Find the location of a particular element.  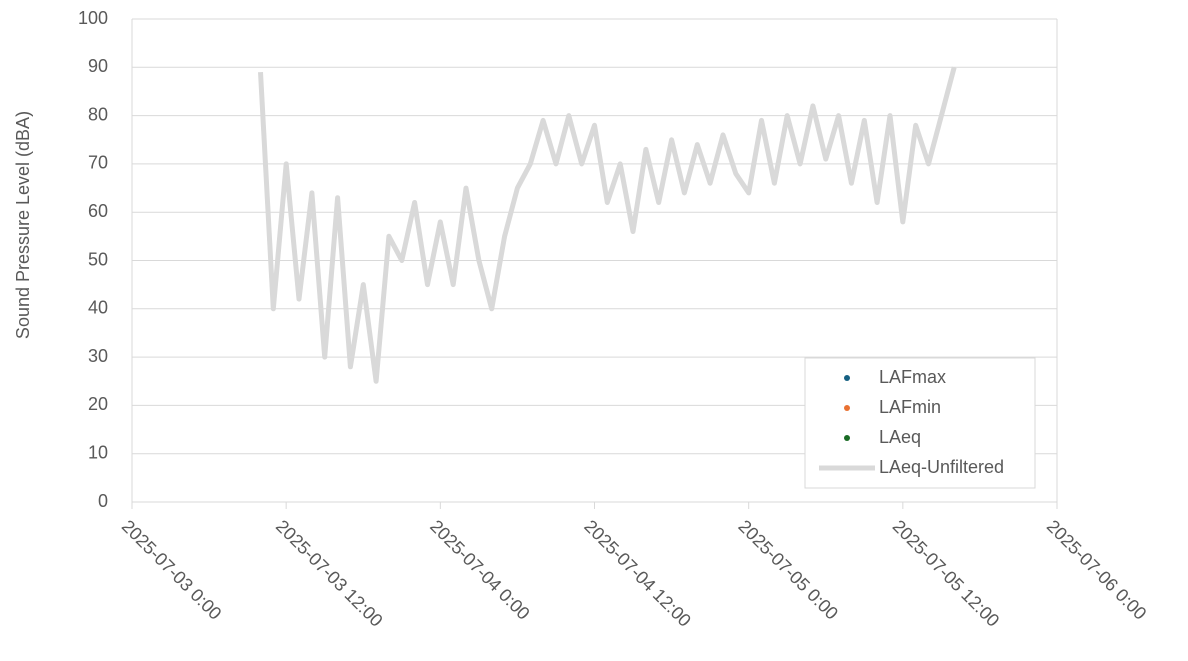

y-tick-label: 80 is located at coordinates (98, 114).